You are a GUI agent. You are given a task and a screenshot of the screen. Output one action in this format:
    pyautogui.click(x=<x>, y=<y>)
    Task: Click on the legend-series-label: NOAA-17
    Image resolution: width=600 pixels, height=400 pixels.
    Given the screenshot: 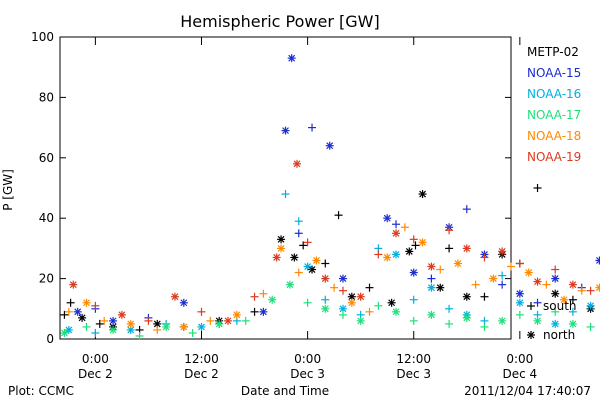 What is the action you would take?
    pyautogui.click(x=554, y=115)
    